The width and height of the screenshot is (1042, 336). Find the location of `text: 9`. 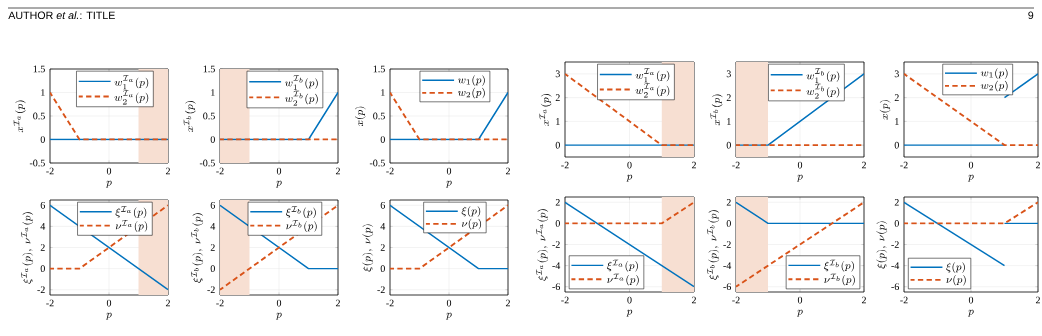

text: 9 is located at coordinates (1031, 15).